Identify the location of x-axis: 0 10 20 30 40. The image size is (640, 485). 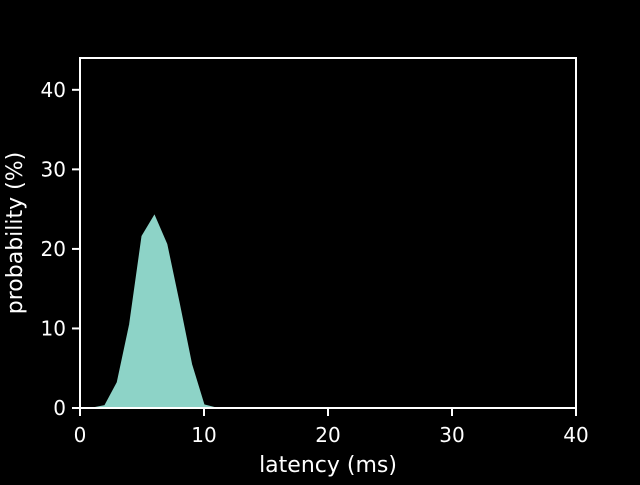
(331, 427).